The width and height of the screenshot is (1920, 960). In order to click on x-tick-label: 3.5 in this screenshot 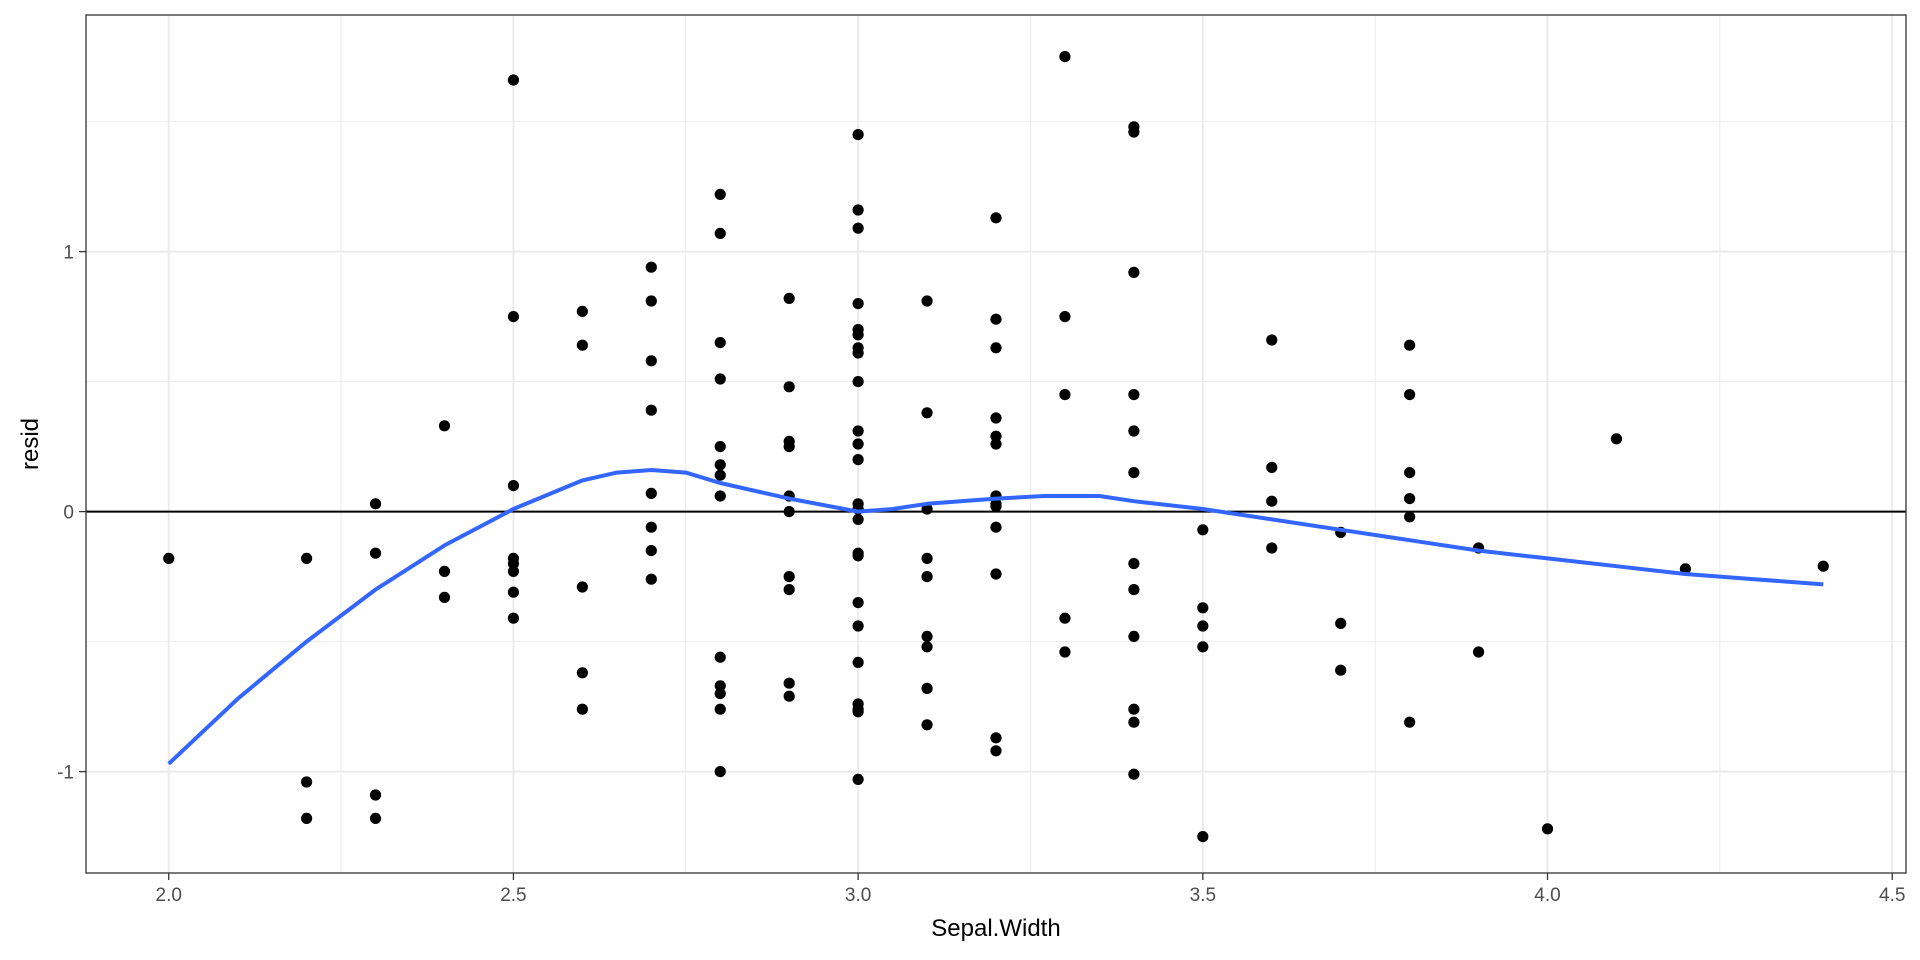, I will do `click(1203, 895)`.